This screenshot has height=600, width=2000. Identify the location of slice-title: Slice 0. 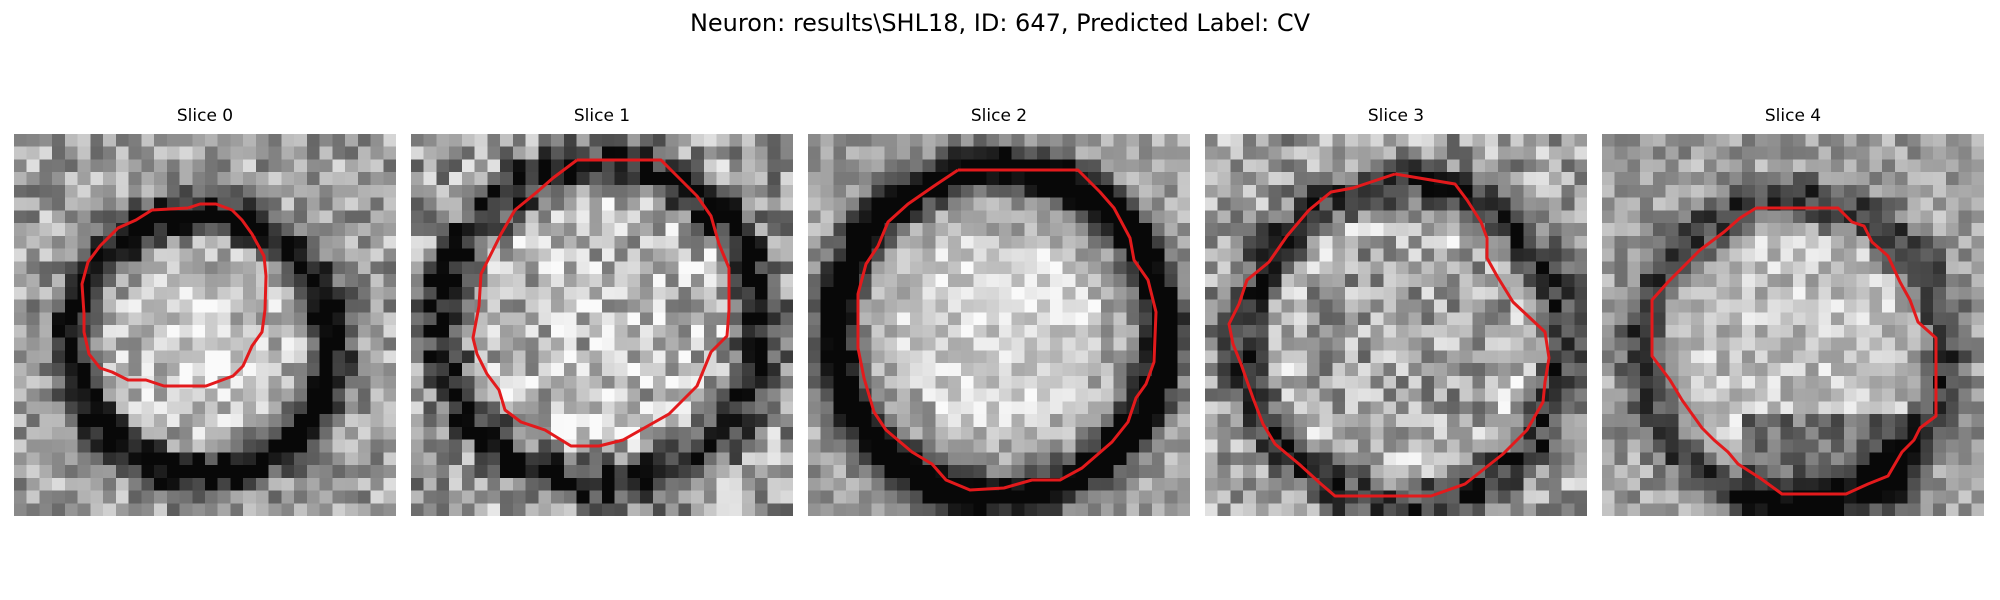
(205, 116).